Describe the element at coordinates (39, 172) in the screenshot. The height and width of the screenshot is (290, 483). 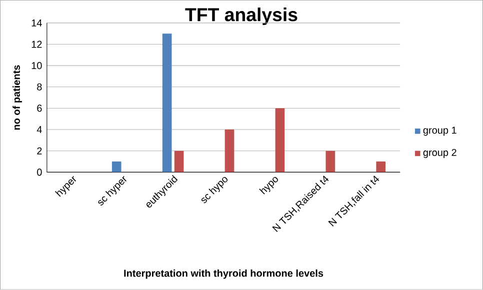
I see `y-tick-label: 0` at that location.